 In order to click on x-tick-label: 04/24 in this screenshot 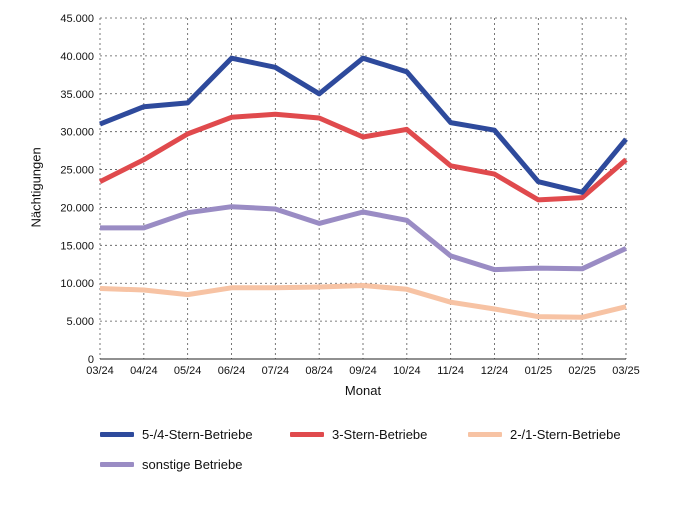, I will do `click(144, 371)`.